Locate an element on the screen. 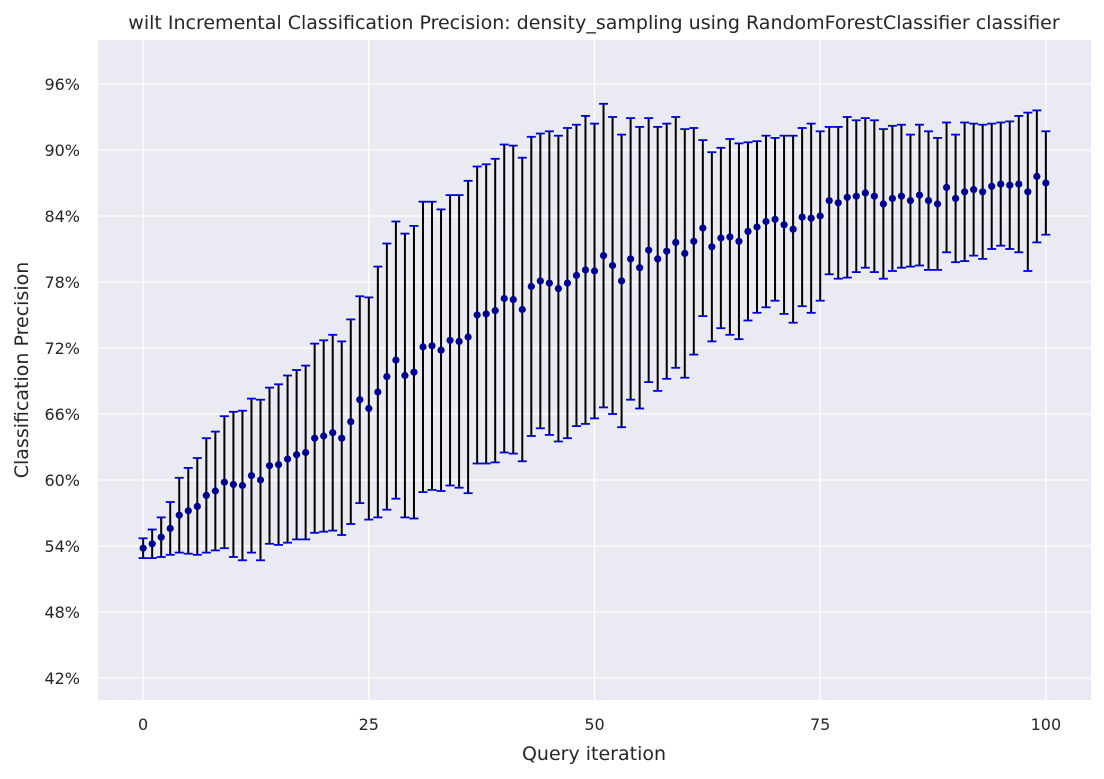 The width and height of the screenshot is (1104, 779). y-tick-label: 42% is located at coordinates (62, 678).